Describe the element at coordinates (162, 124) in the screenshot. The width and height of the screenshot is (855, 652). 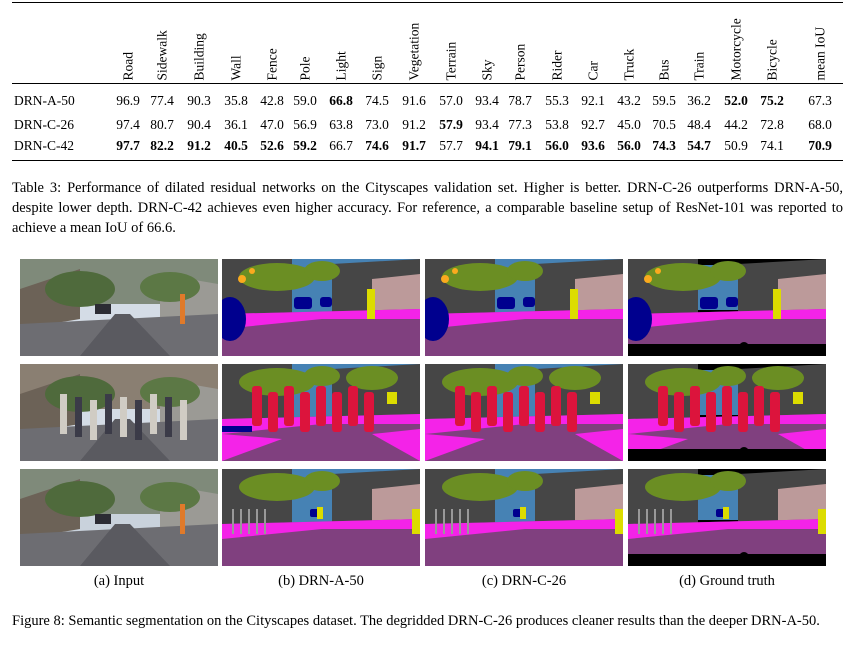
I see `table-cell: 80.7` at that location.